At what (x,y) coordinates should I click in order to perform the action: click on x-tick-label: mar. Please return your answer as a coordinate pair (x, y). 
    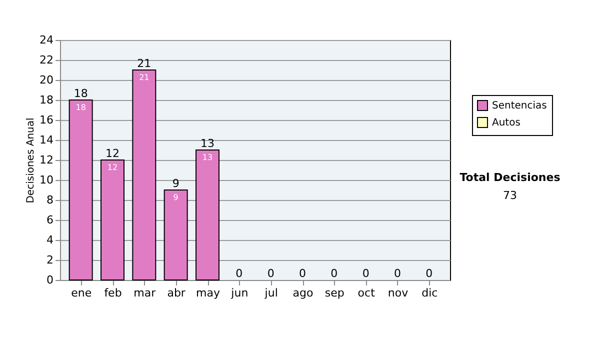
    Looking at the image, I should click on (145, 293).